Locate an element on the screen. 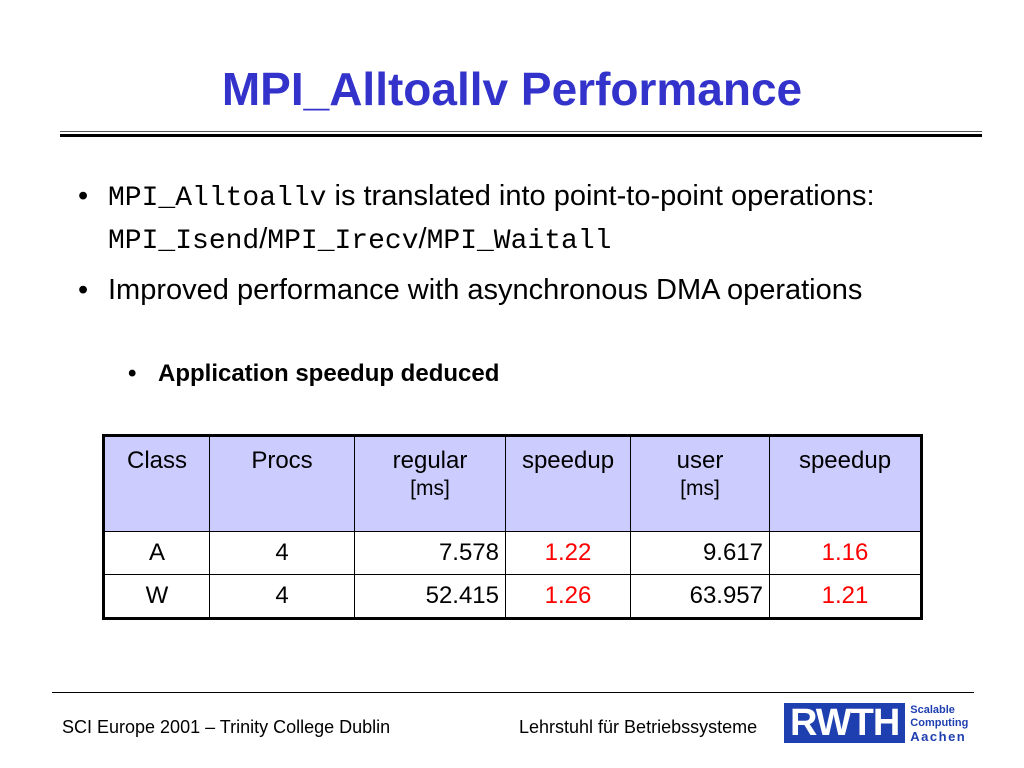 The width and height of the screenshot is (1024, 768). table-row: W 4 52.415 1.26 63.957 1.21 is located at coordinates (512, 596).